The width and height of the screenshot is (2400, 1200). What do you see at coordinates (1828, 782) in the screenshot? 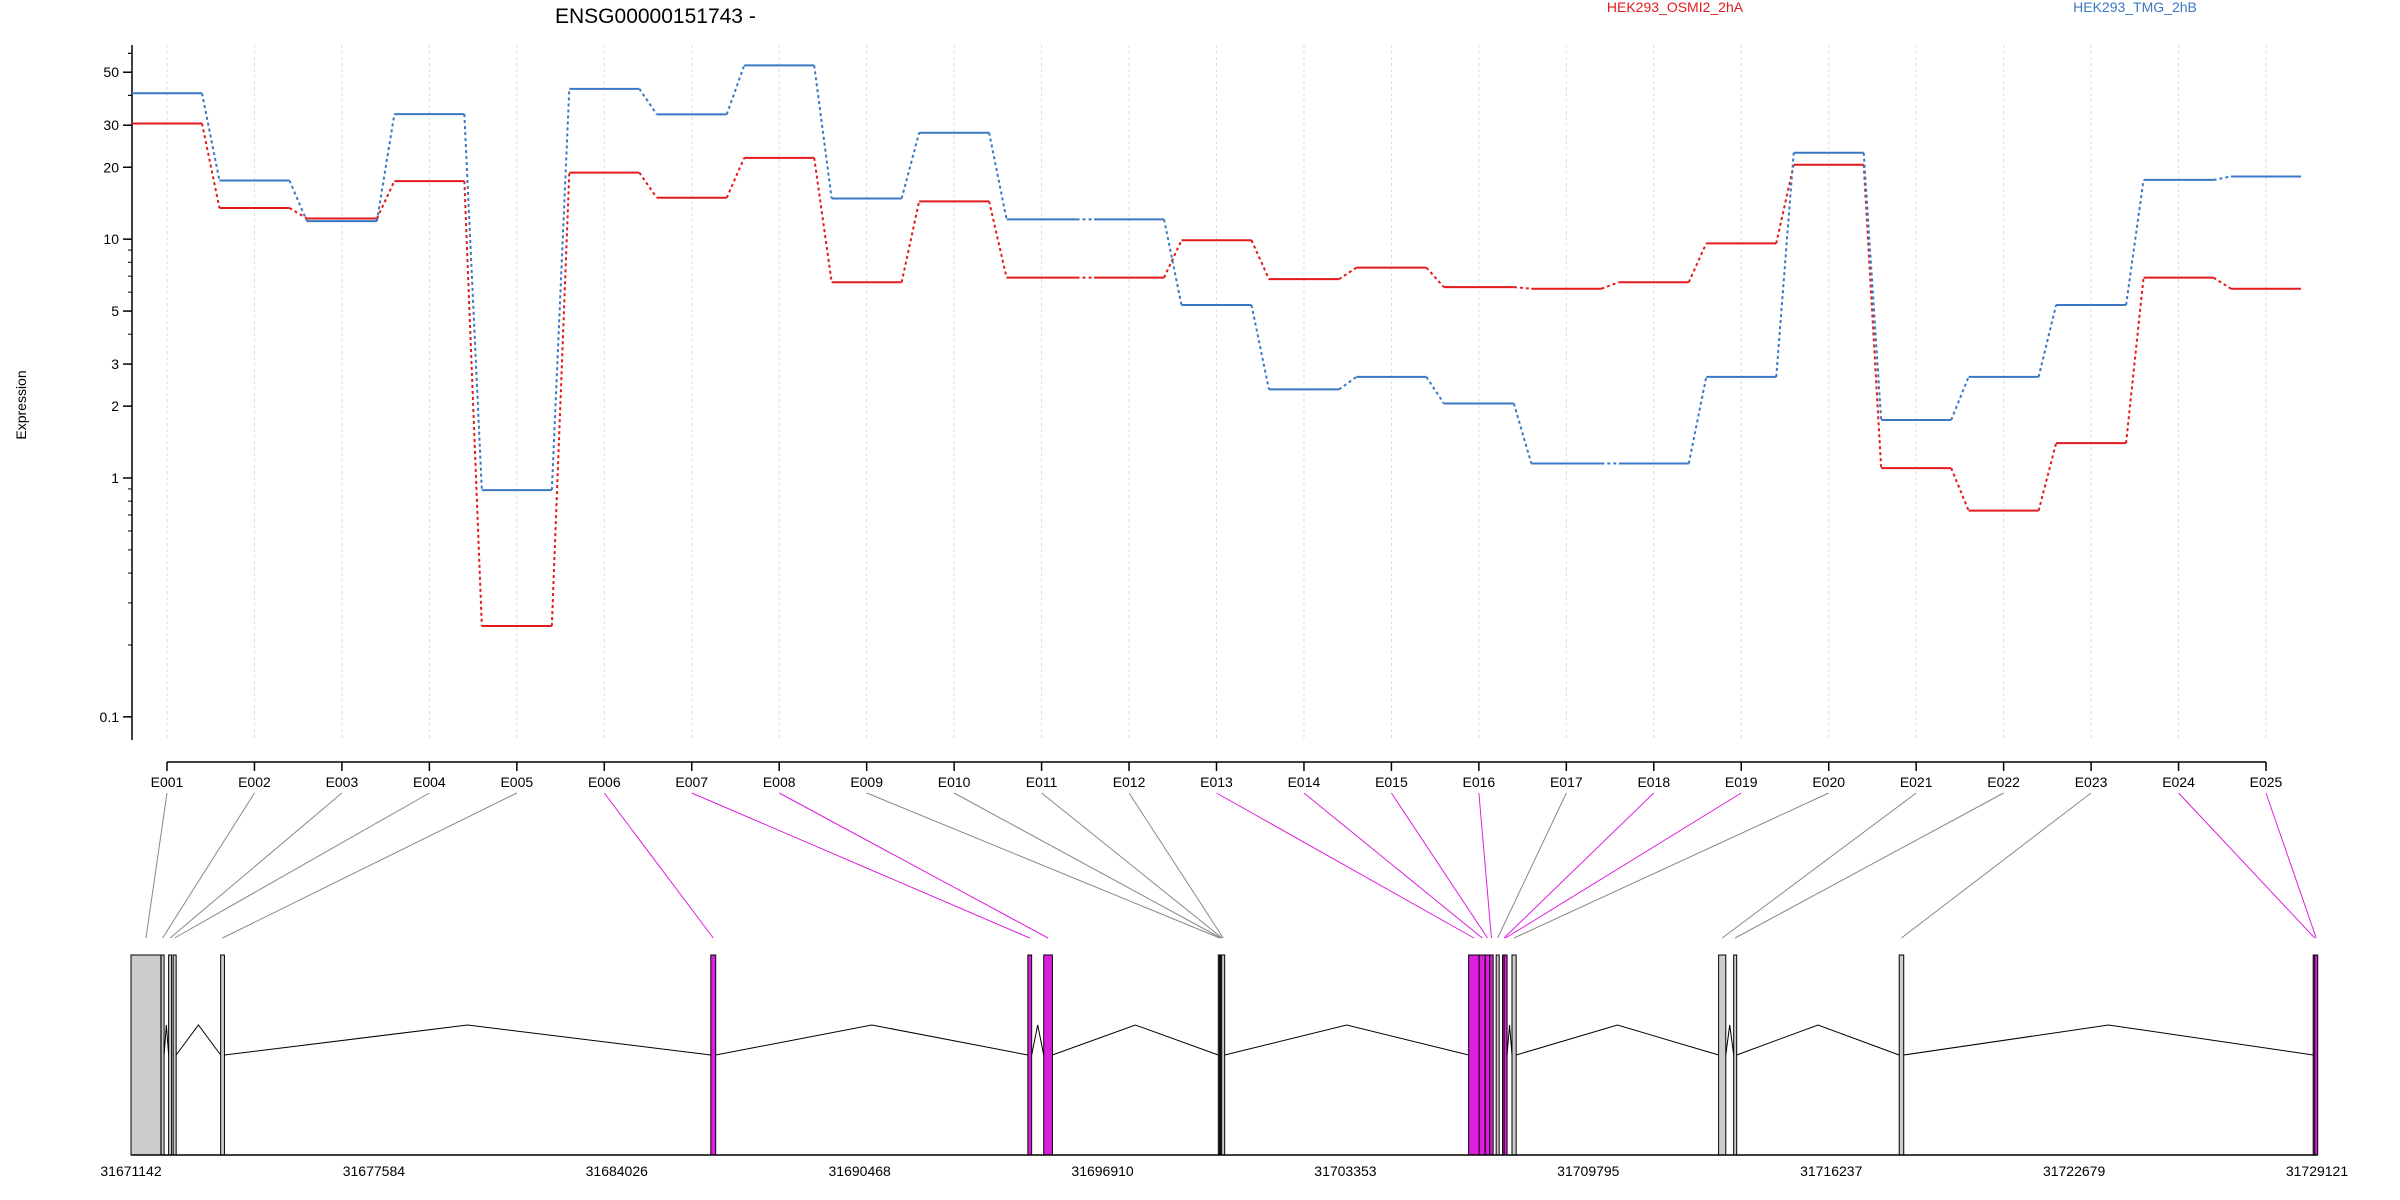
I see `x-tick-label-E020: E020` at bounding box center [1828, 782].